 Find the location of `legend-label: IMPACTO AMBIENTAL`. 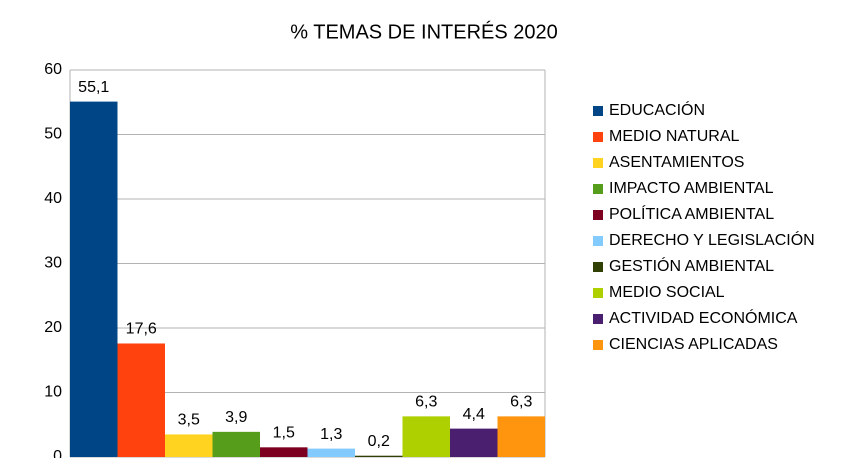

legend-label: IMPACTO AMBIENTAL is located at coordinates (691, 188).